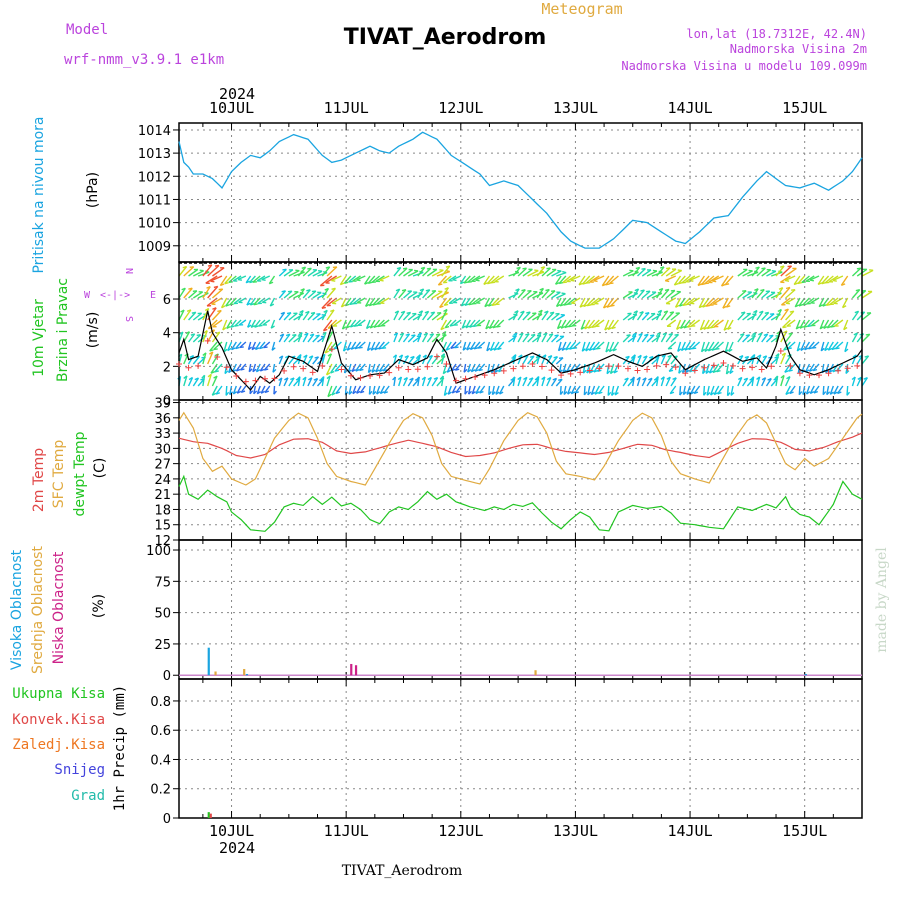 This screenshot has height=900, width=900. I want to click on cloud-bar-mid, so click(215, 673).